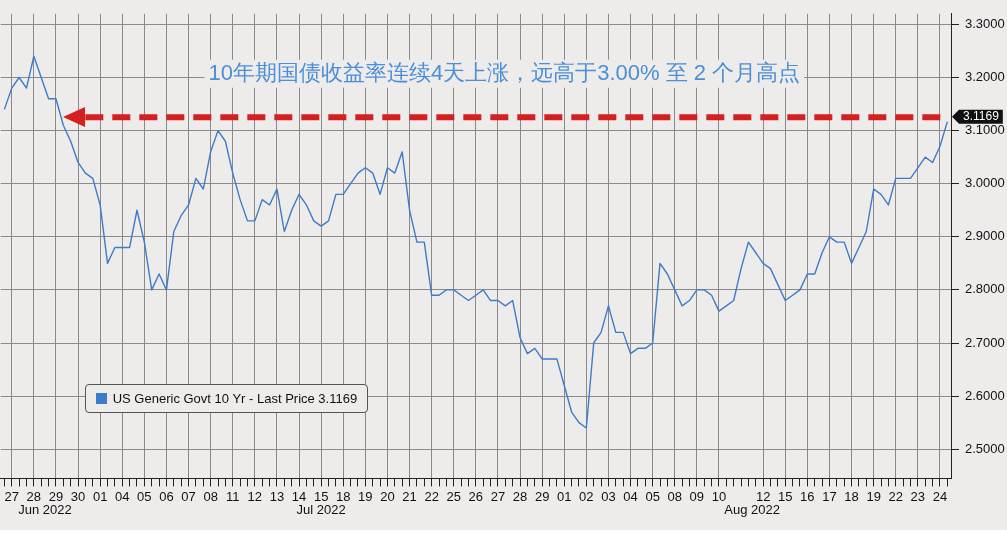  I want to click on x-tick-label: 06, so click(166, 496).